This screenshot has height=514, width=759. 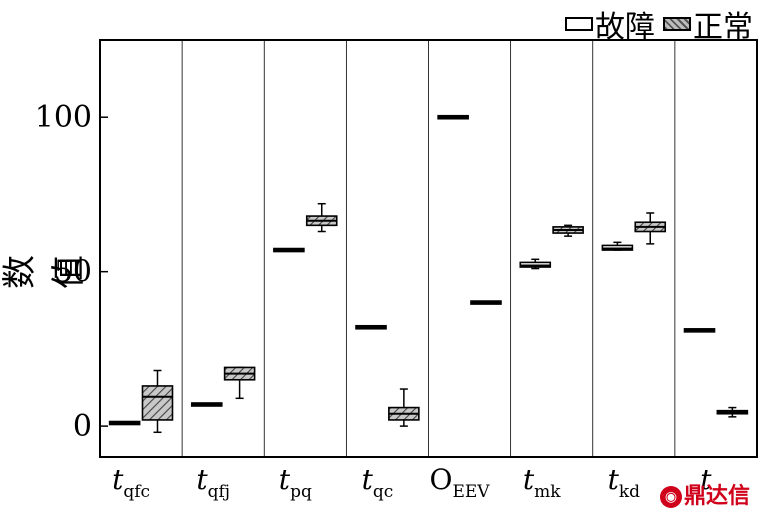 I want to click on x-tick-label-sub: qc, so click(x=383, y=492).